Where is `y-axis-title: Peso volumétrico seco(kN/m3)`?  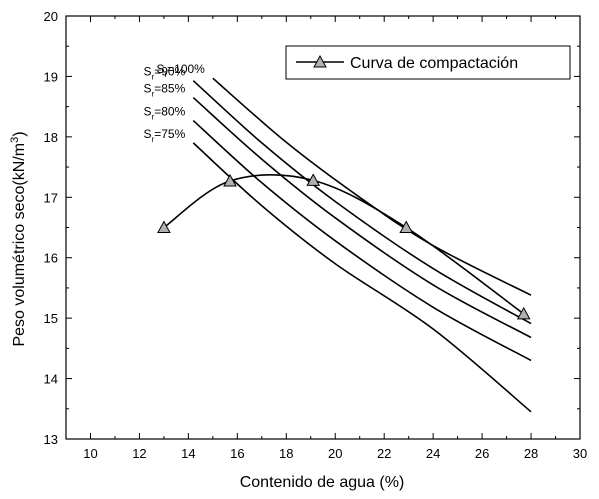
y-axis-title: Peso volumétrico seco(kN/m3) is located at coordinates (18, 238).